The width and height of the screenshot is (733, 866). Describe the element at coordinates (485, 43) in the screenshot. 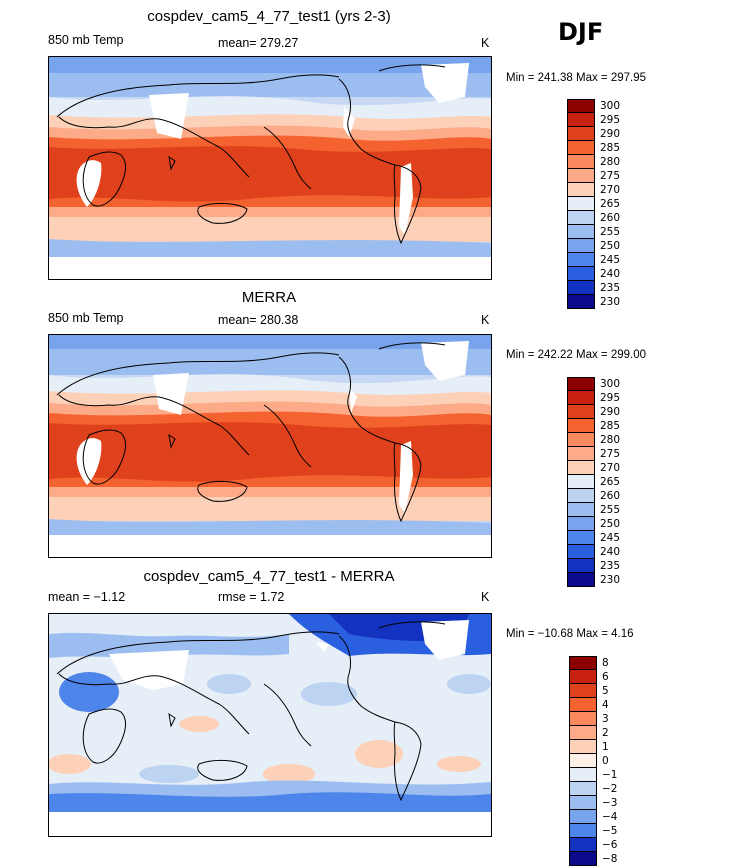

I see `panel-1-units: K` at that location.